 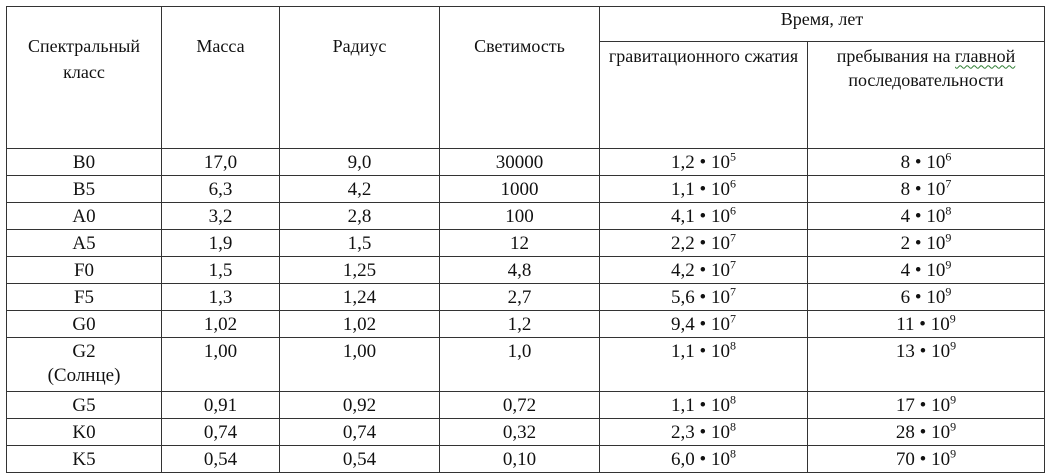 I want to click on spectral-class-value: A0, so click(x=84, y=216).